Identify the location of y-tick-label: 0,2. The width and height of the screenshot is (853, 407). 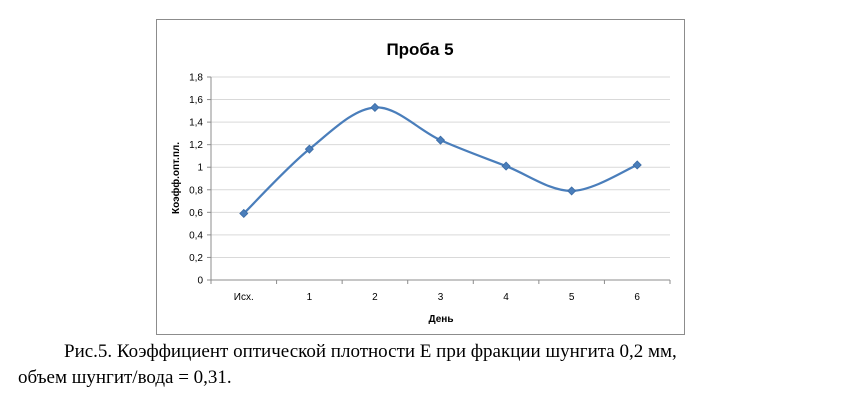
(196, 258).